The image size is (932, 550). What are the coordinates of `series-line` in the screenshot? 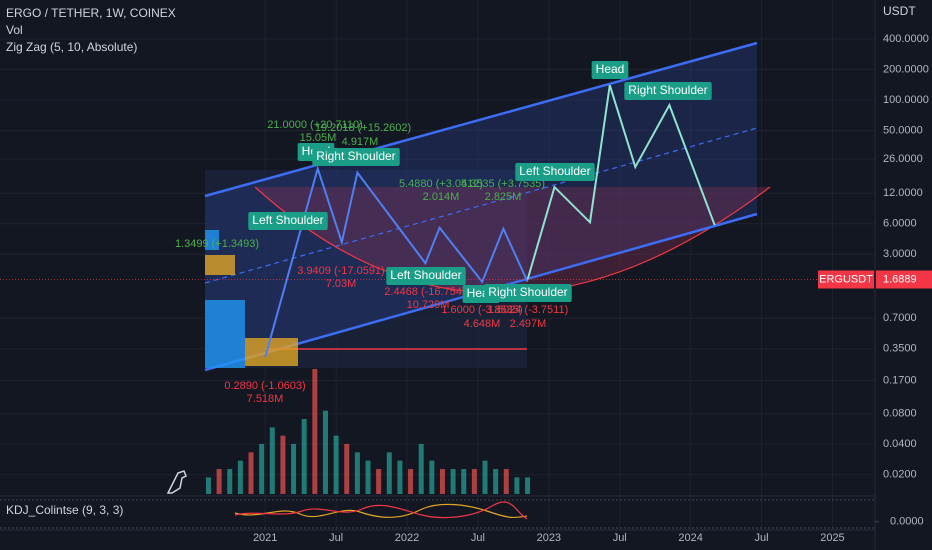 It's located at (396, 261).